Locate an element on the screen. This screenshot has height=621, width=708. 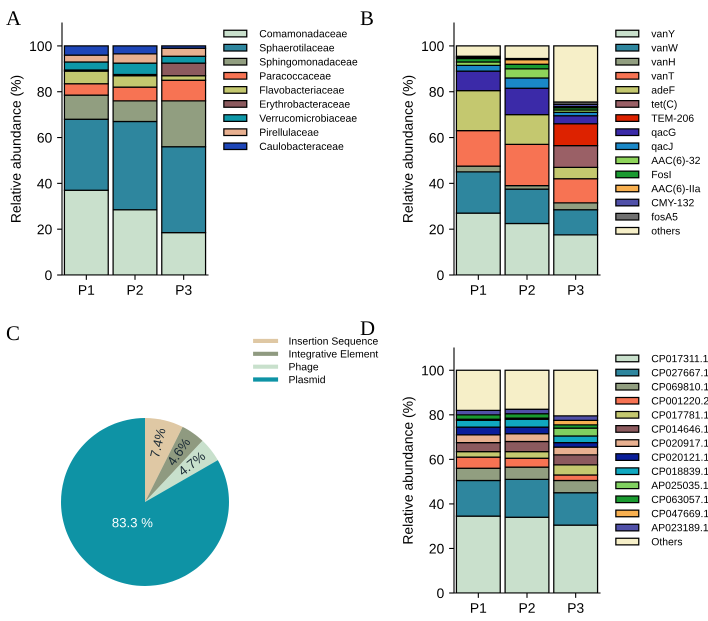
legend-label: Verrucomicrobiaceae is located at coordinates (308, 118).